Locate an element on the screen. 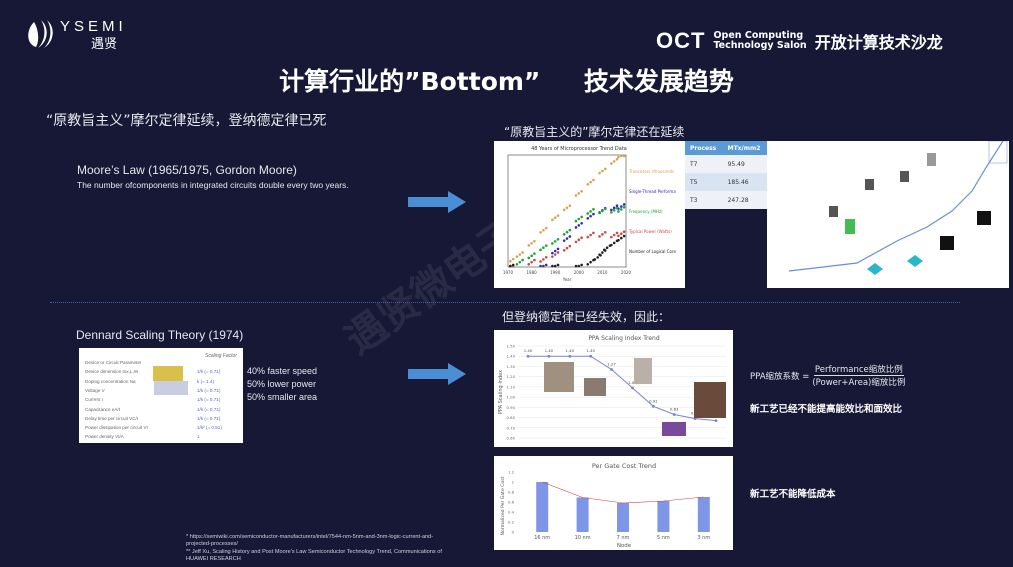 The image size is (1013, 567). y-tick-label: 0.4 is located at coordinates (511, 512).